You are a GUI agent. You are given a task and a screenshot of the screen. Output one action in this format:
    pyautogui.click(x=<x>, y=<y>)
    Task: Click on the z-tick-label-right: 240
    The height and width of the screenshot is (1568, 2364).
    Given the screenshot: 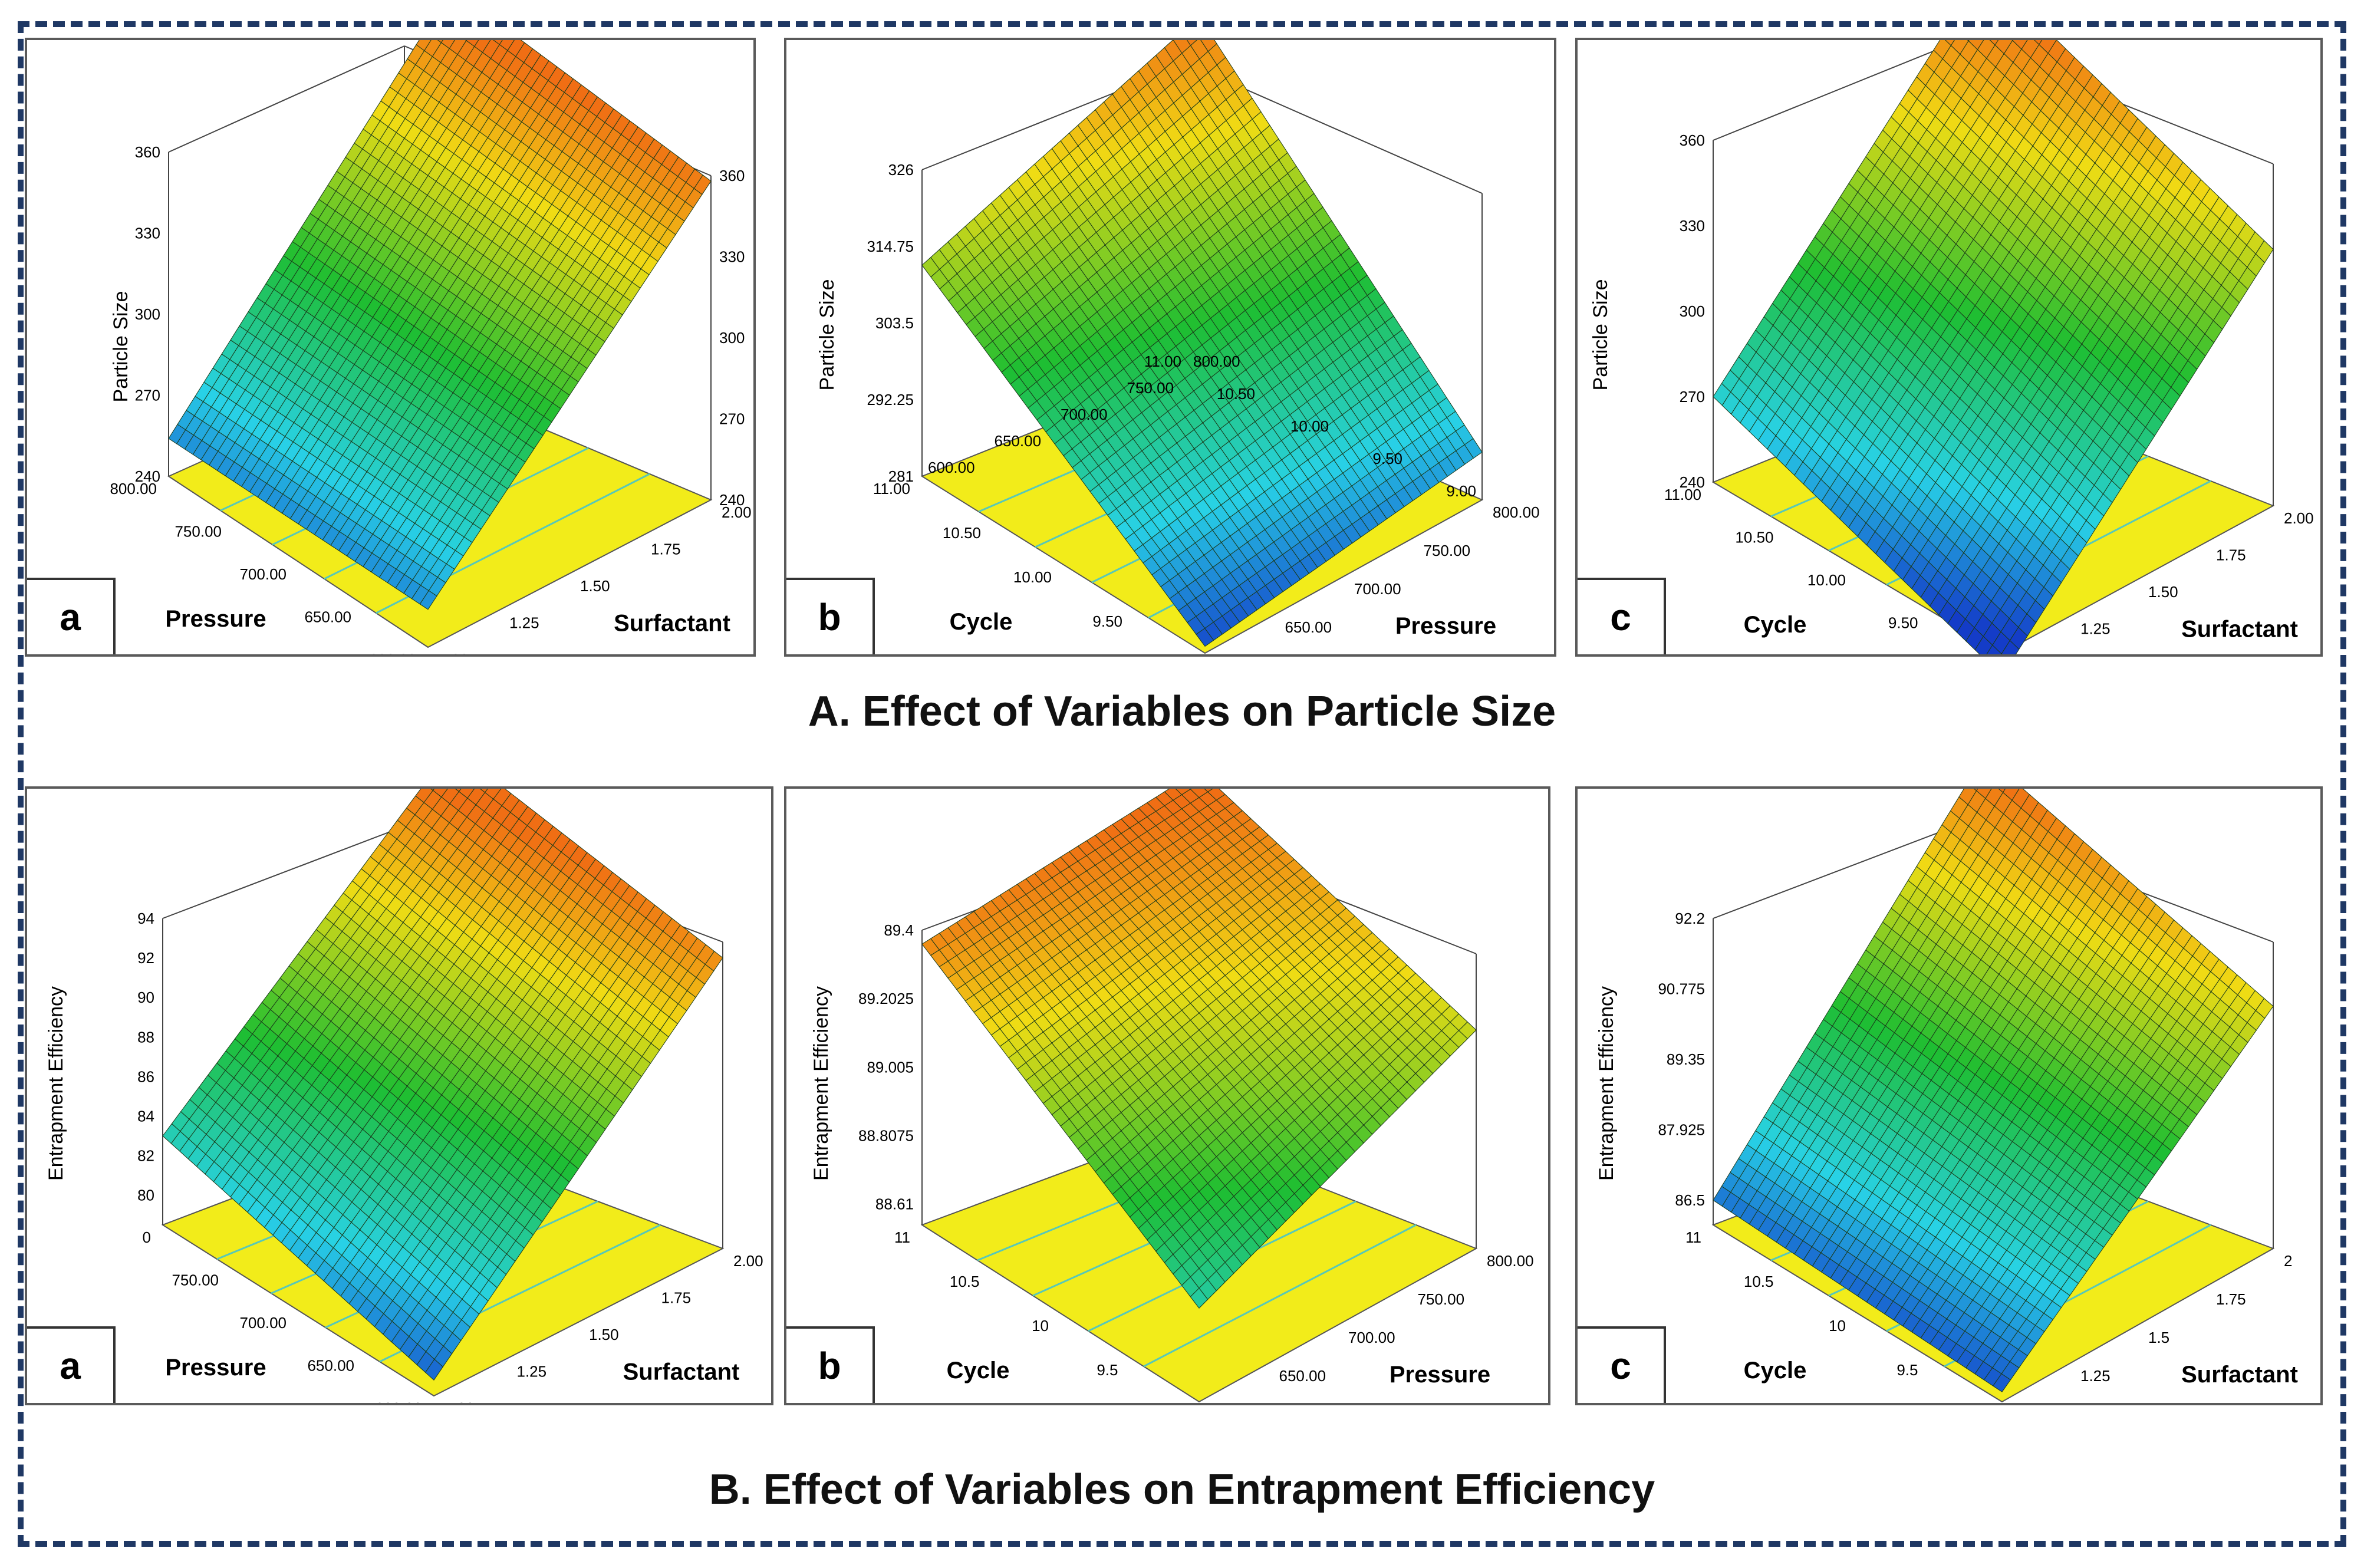 What is the action you would take?
    pyautogui.click(x=732, y=500)
    